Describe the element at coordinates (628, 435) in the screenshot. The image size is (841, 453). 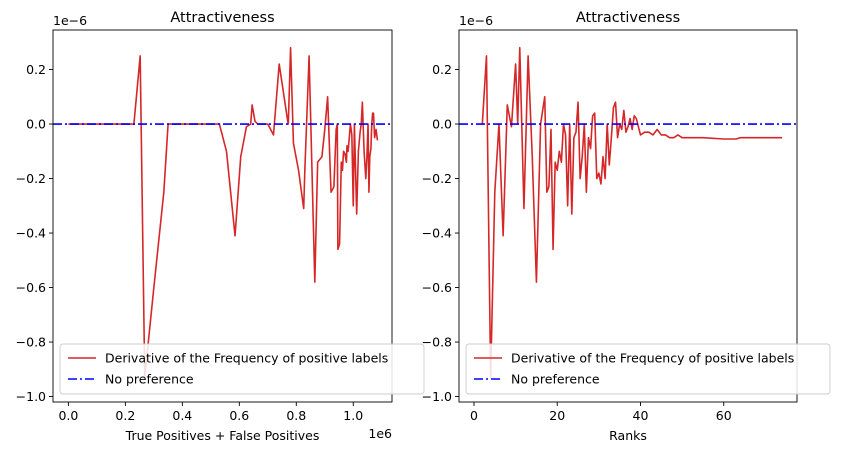
I see `x-axis-label: Ranks` at that location.